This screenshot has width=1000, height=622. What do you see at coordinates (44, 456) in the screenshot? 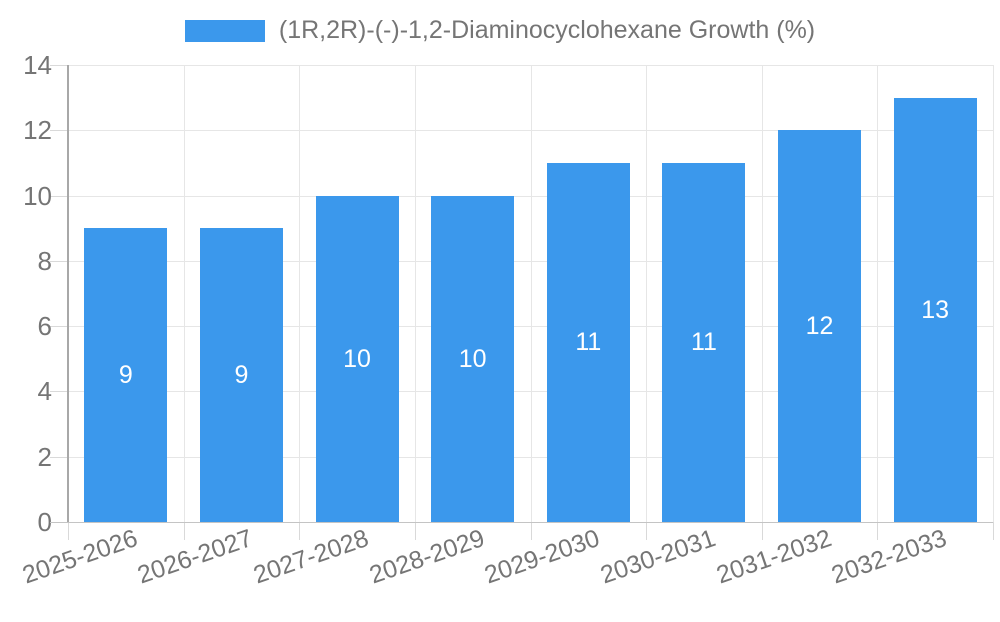
I see `y-axis-tick-label: 2` at bounding box center [44, 456].